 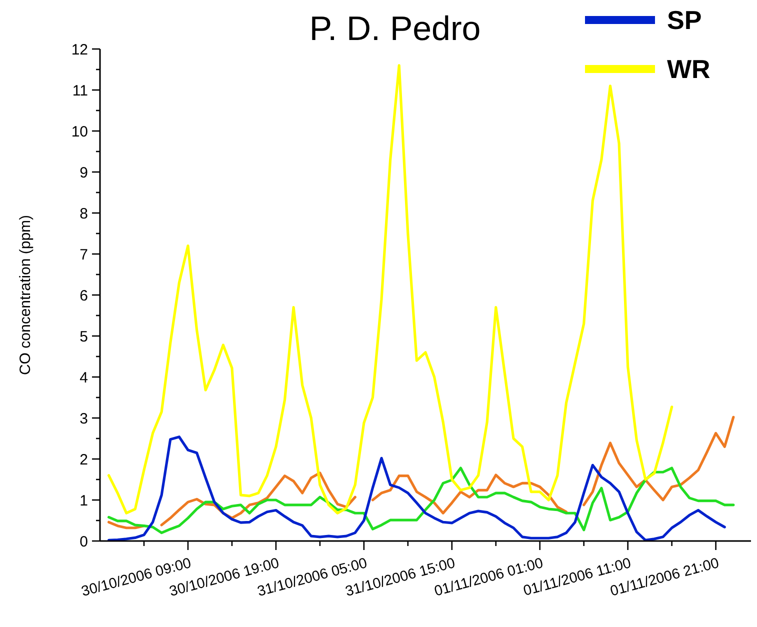 I want to click on y-tick-label: 6, so click(x=84, y=295).